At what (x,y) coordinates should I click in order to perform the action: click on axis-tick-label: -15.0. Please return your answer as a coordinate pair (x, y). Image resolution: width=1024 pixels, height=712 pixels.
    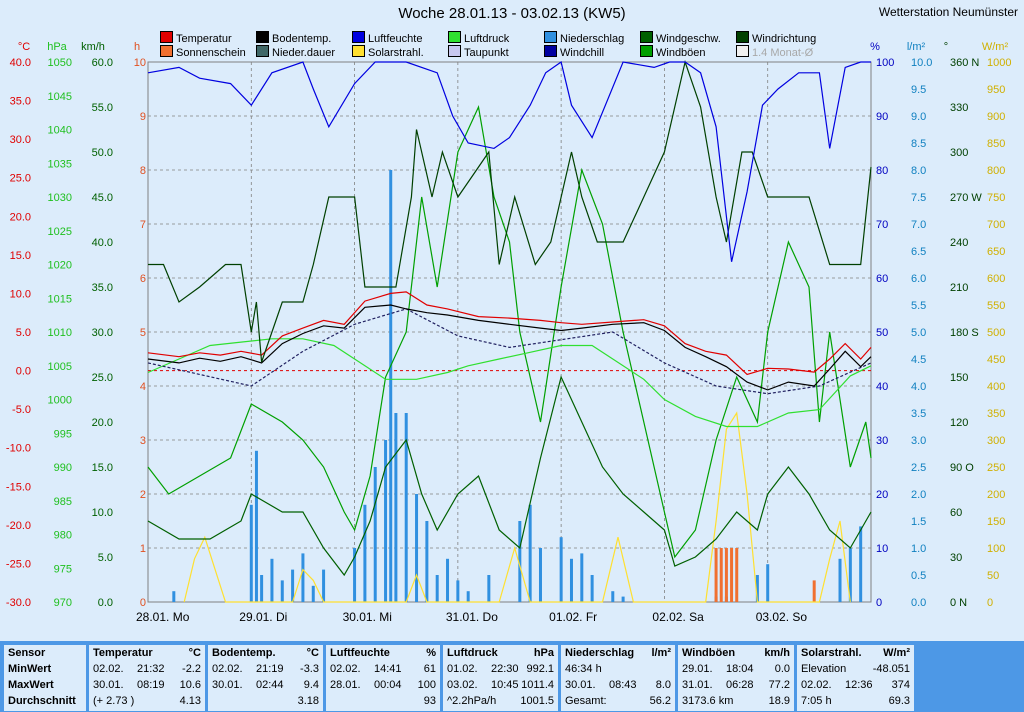
    Looking at the image, I should click on (18, 487).